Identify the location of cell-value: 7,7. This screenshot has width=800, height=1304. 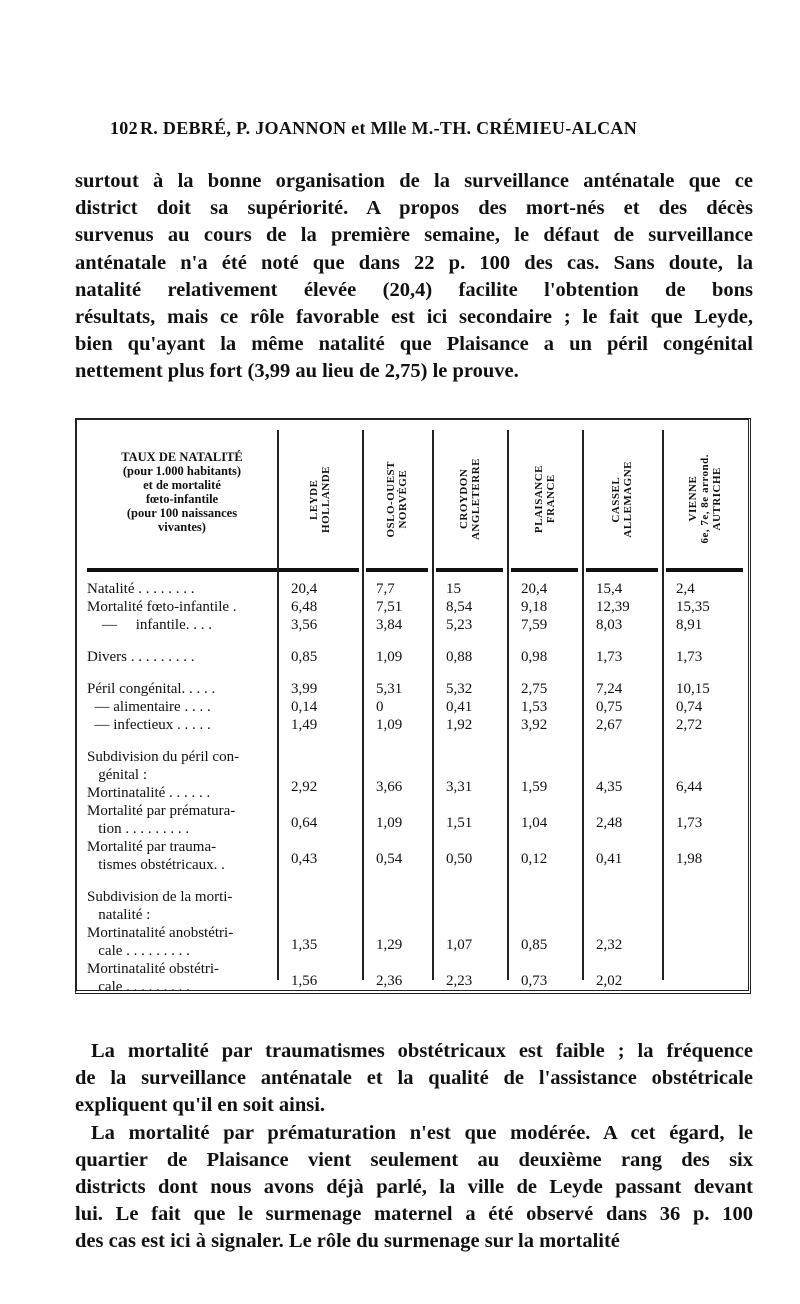
(385, 589).